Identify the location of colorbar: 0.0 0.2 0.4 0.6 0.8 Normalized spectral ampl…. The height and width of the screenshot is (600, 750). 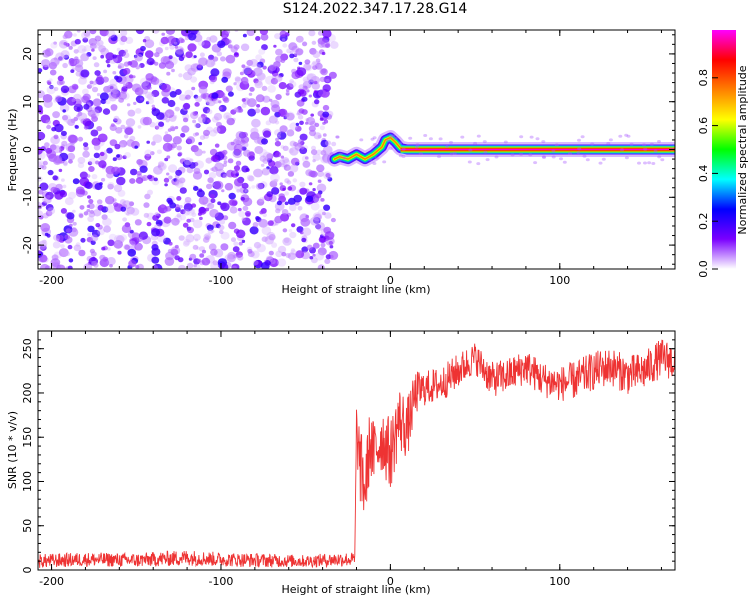
(723, 154).